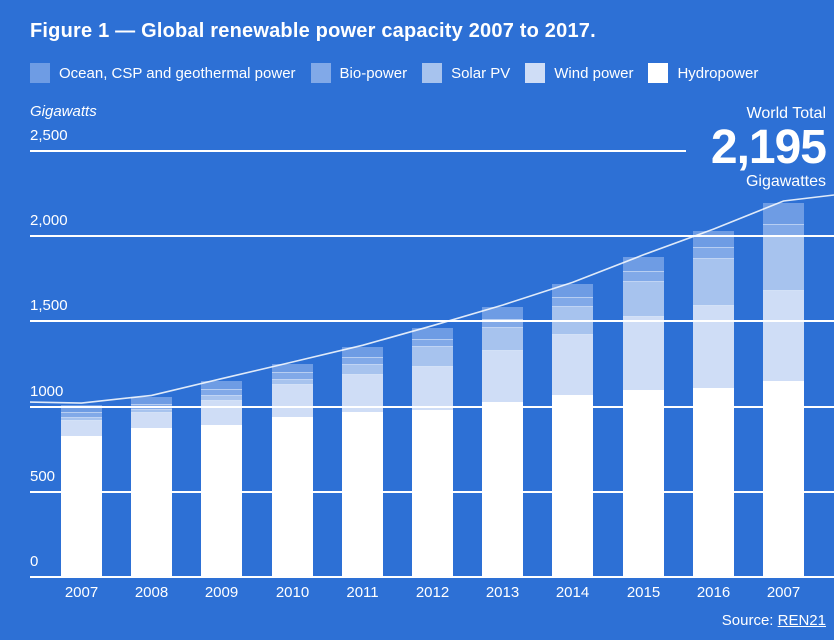 The image size is (834, 640). What do you see at coordinates (47, 391) in the screenshot?
I see `y-tick-label: 1000` at bounding box center [47, 391].